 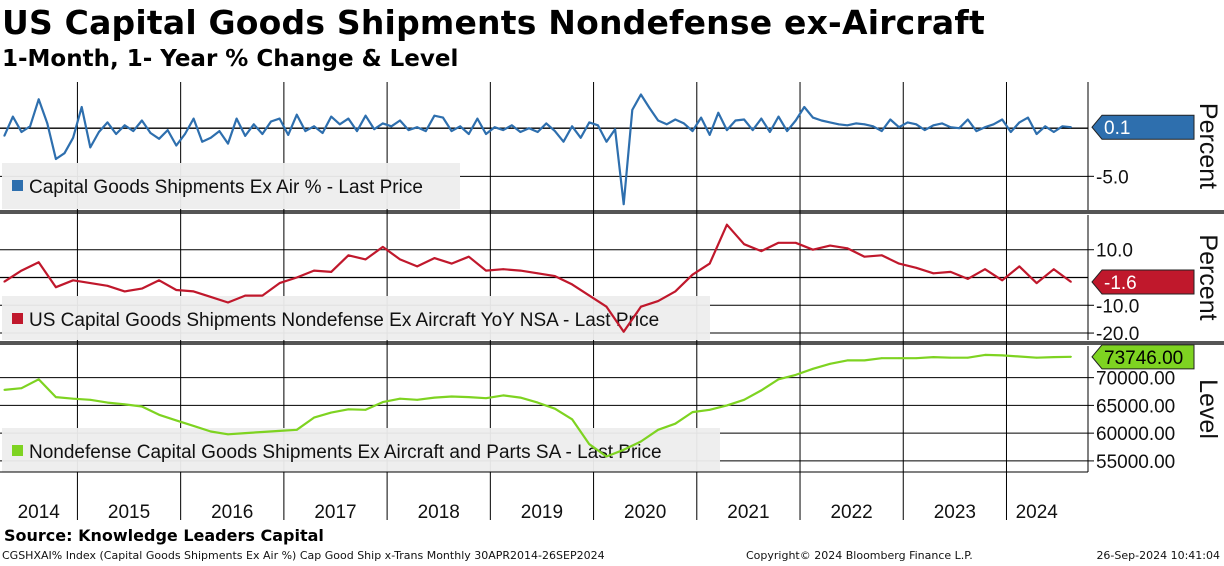 What do you see at coordinates (1208, 146) in the screenshot?
I see `y-axis-title: Percent` at bounding box center [1208, 146].